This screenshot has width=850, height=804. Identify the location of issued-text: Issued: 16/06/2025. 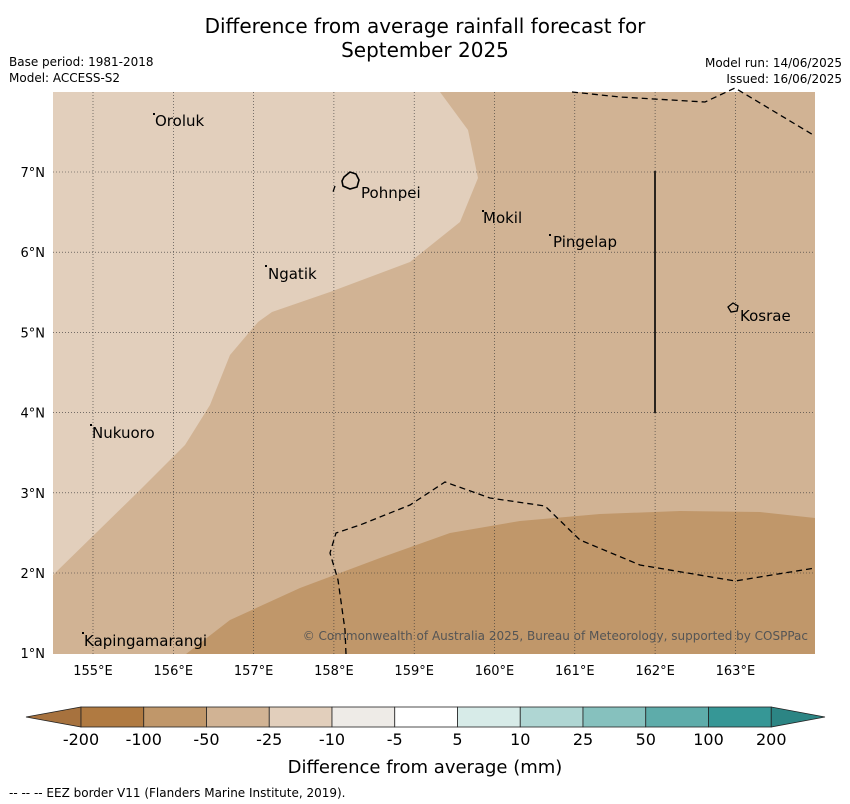
(784, 79).